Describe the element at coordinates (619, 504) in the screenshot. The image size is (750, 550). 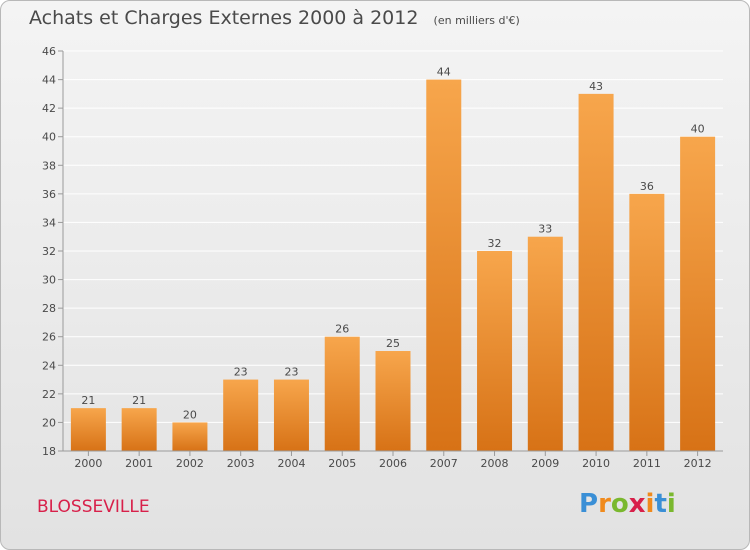
I see `logo-letter: o` at that location.